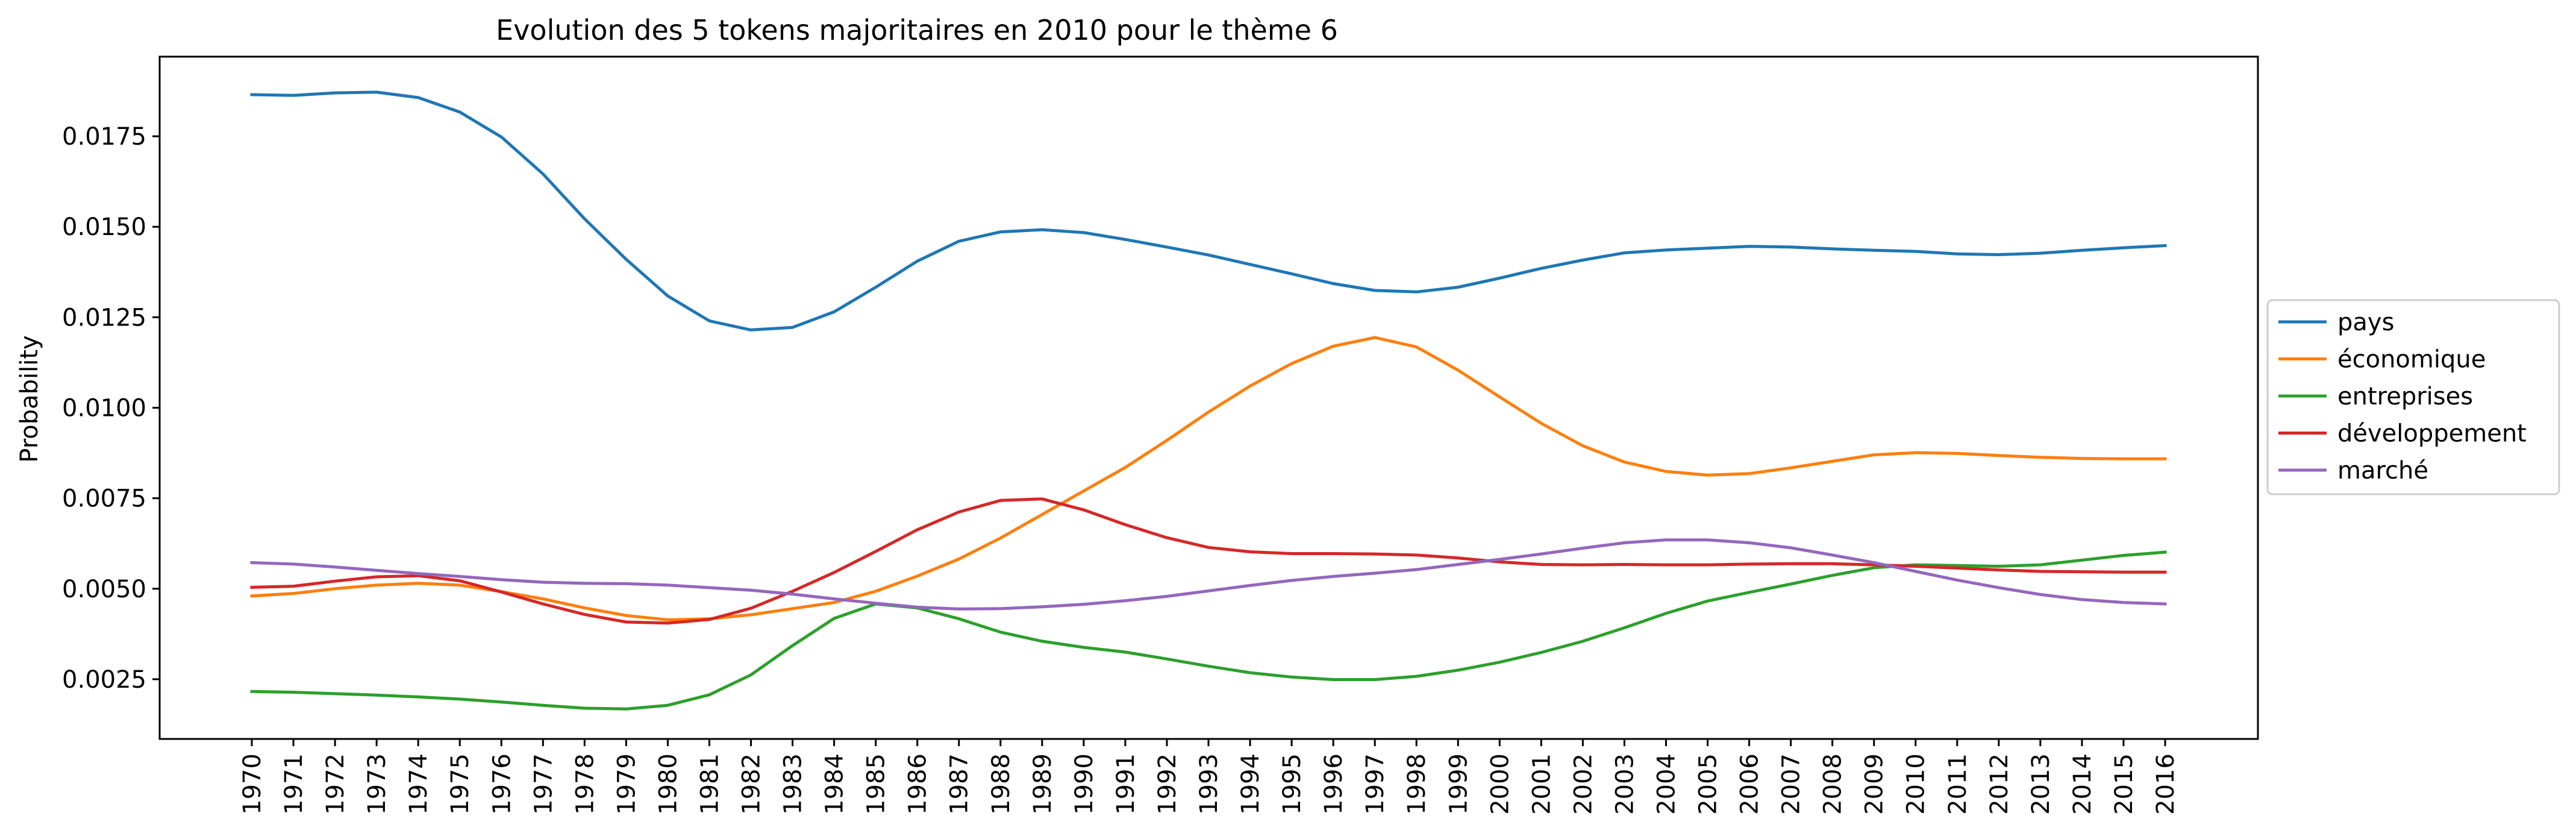  Describe the element at coordinates (1126, 784) in the screenshot. I see `x-tick-label: 1991` at that location.